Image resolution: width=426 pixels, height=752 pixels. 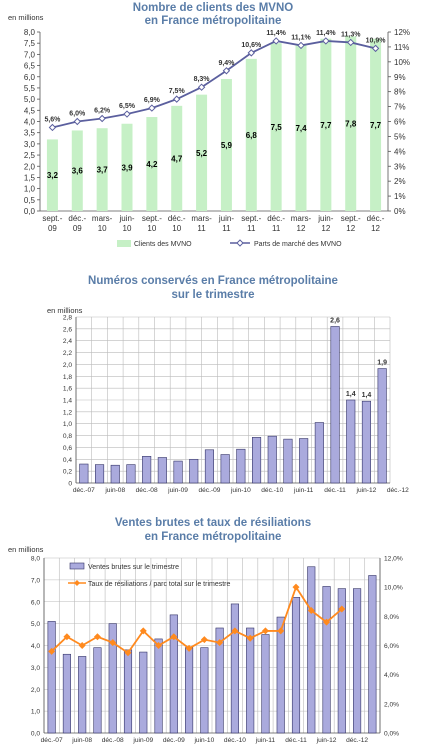 What do you see at coordinates (214, 84) in the screenshot?
I see `market-share-line` at bounding box center [214, 84].